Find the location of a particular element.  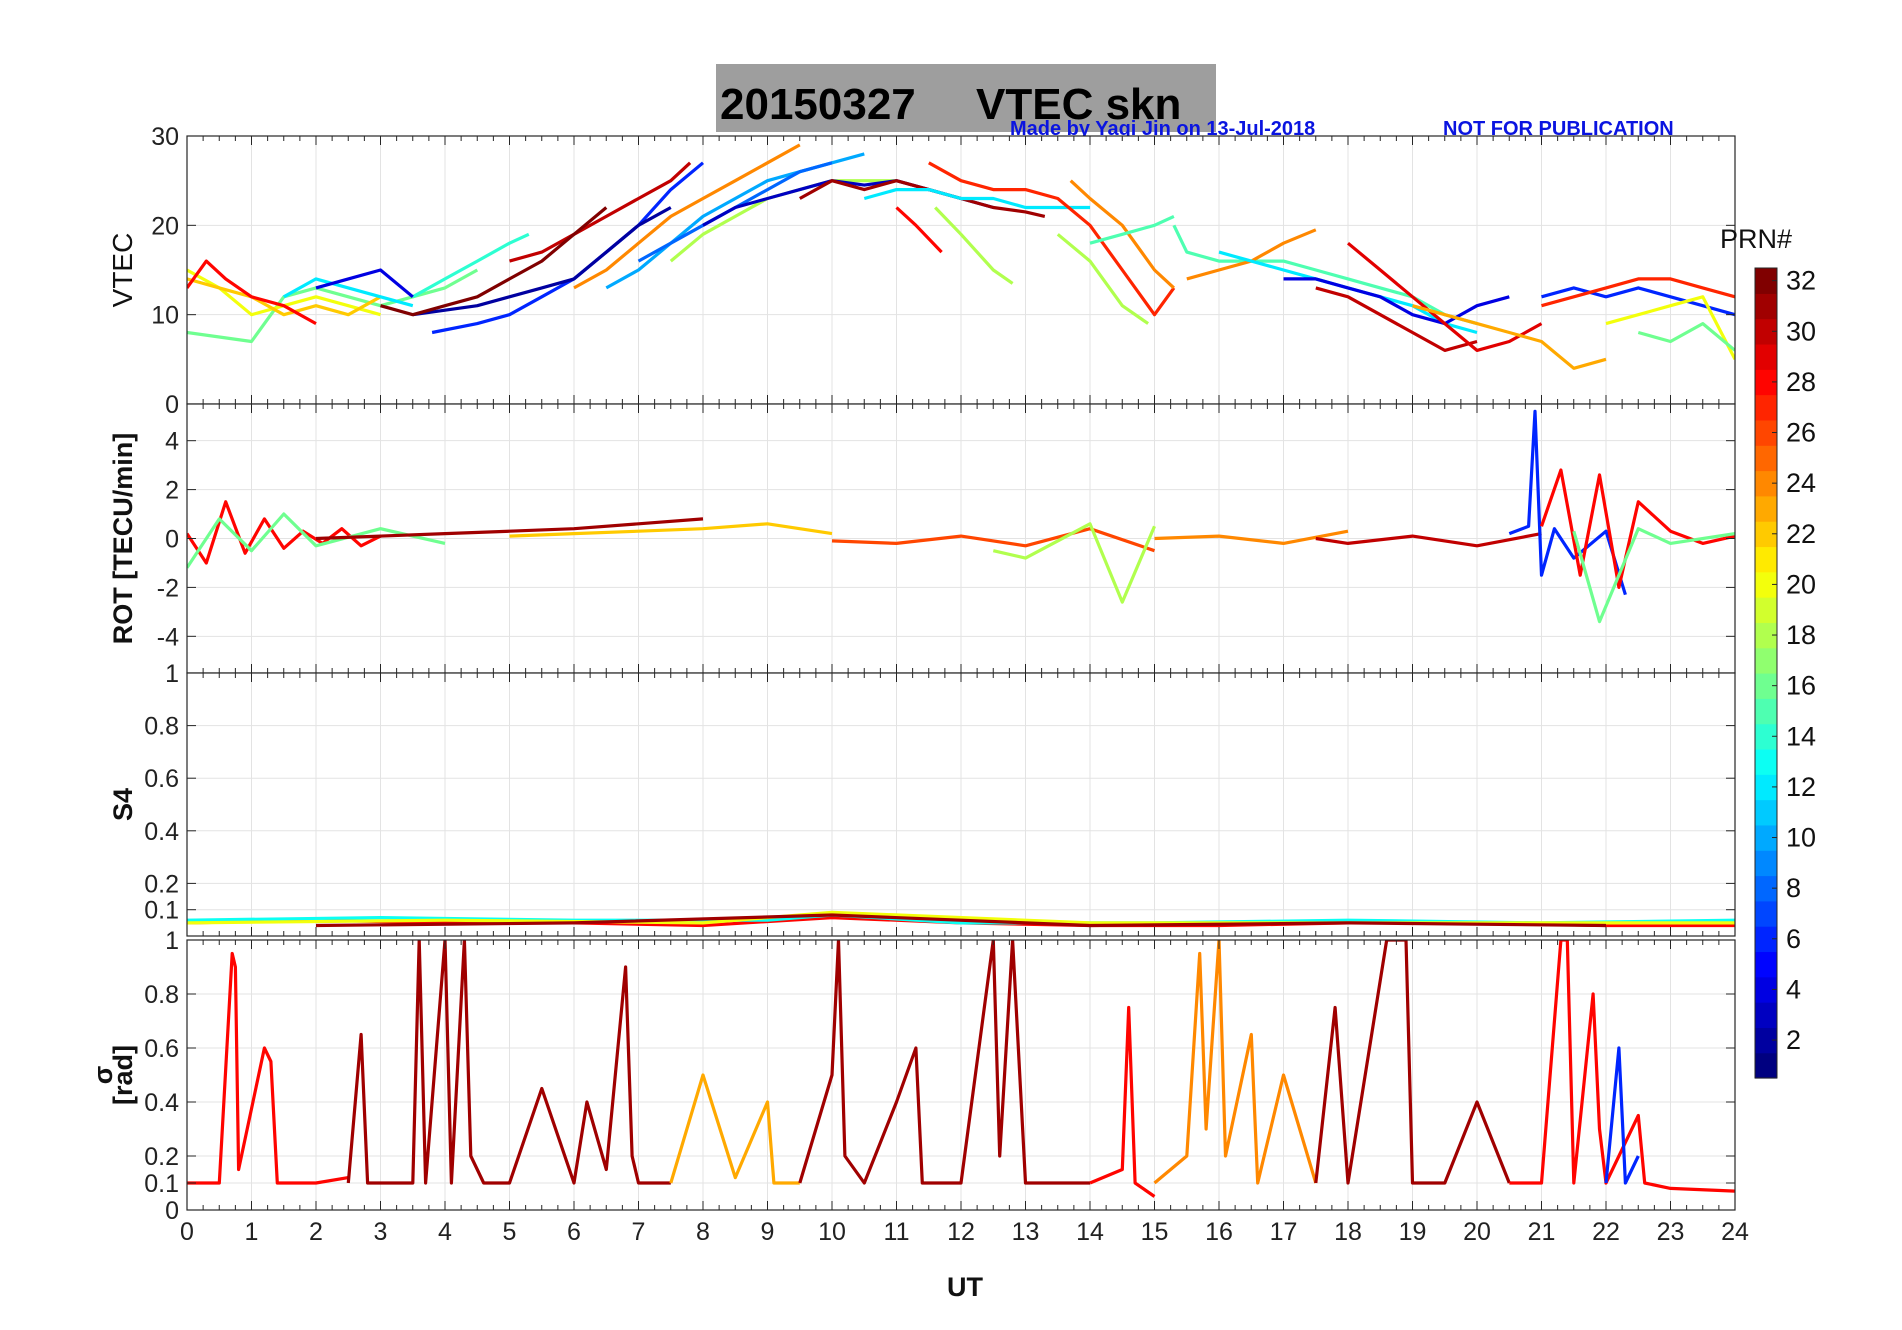

y-tick-label: 0.2 is located at coordinates (161, 884).